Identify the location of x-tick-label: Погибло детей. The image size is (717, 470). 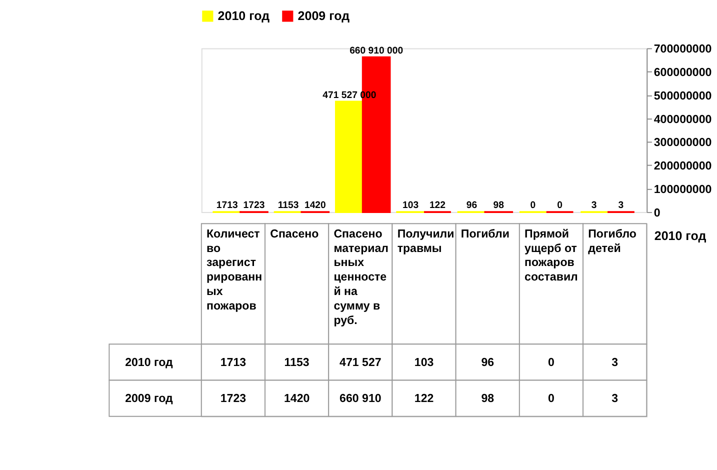
(612, 241).